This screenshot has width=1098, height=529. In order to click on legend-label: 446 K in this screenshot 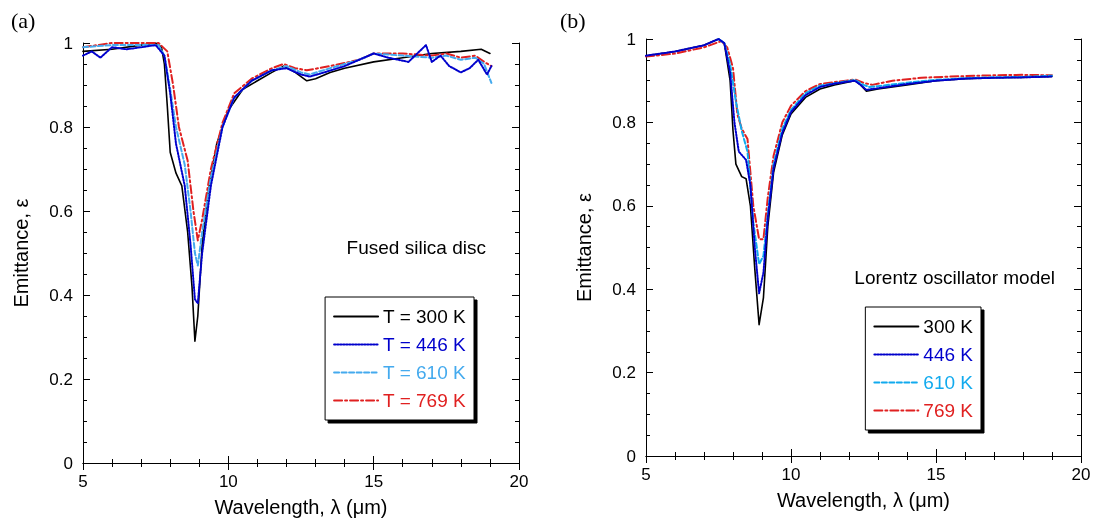, I will do `click(948, 354)`.